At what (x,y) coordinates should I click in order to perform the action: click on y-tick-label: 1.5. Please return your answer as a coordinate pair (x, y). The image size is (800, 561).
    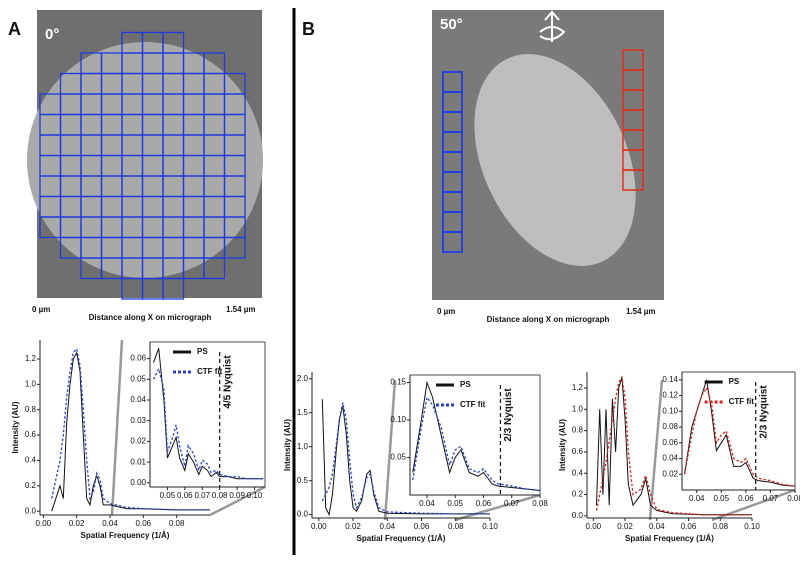
    Looking at the image, I should click on (303, 412).